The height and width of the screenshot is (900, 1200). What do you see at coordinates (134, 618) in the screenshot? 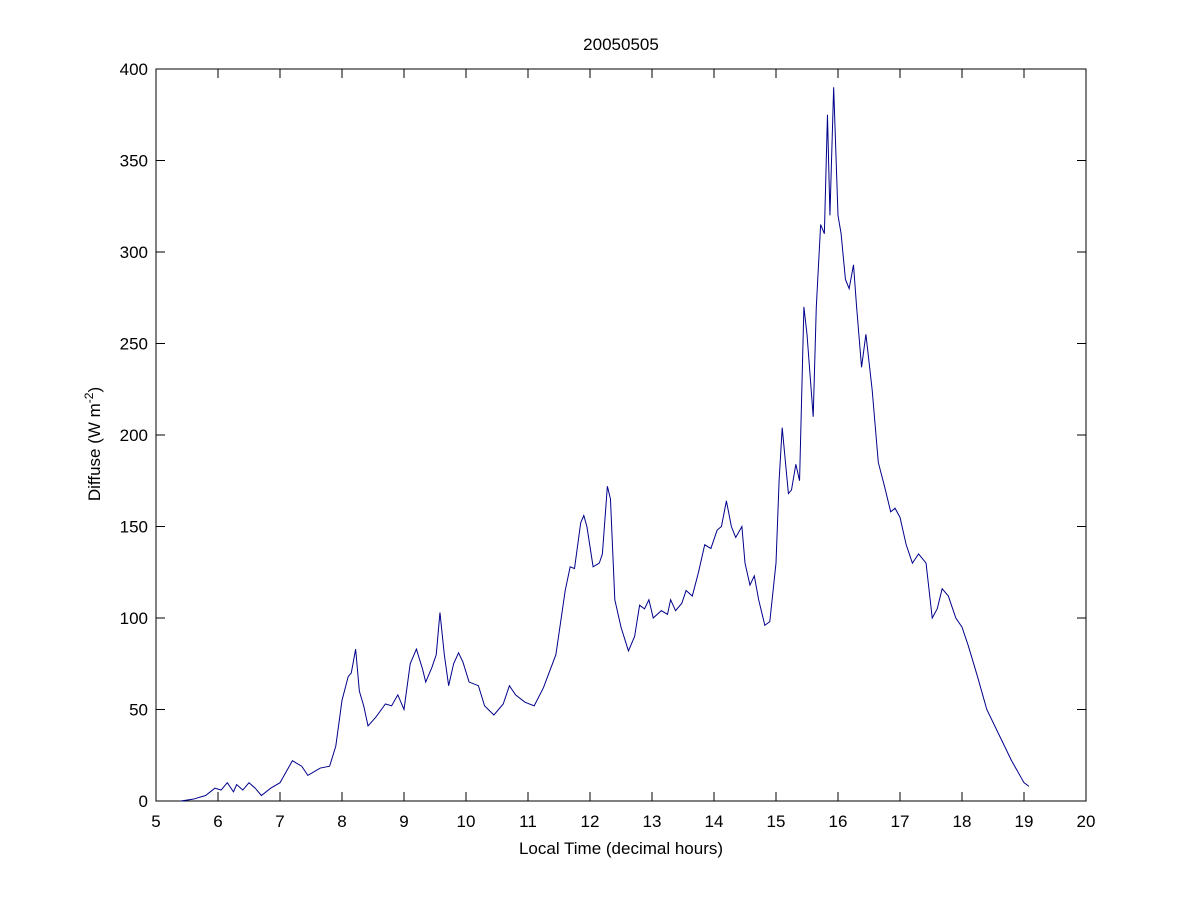
I see `y-tick-label: 100` at bounding box center [134, 618].